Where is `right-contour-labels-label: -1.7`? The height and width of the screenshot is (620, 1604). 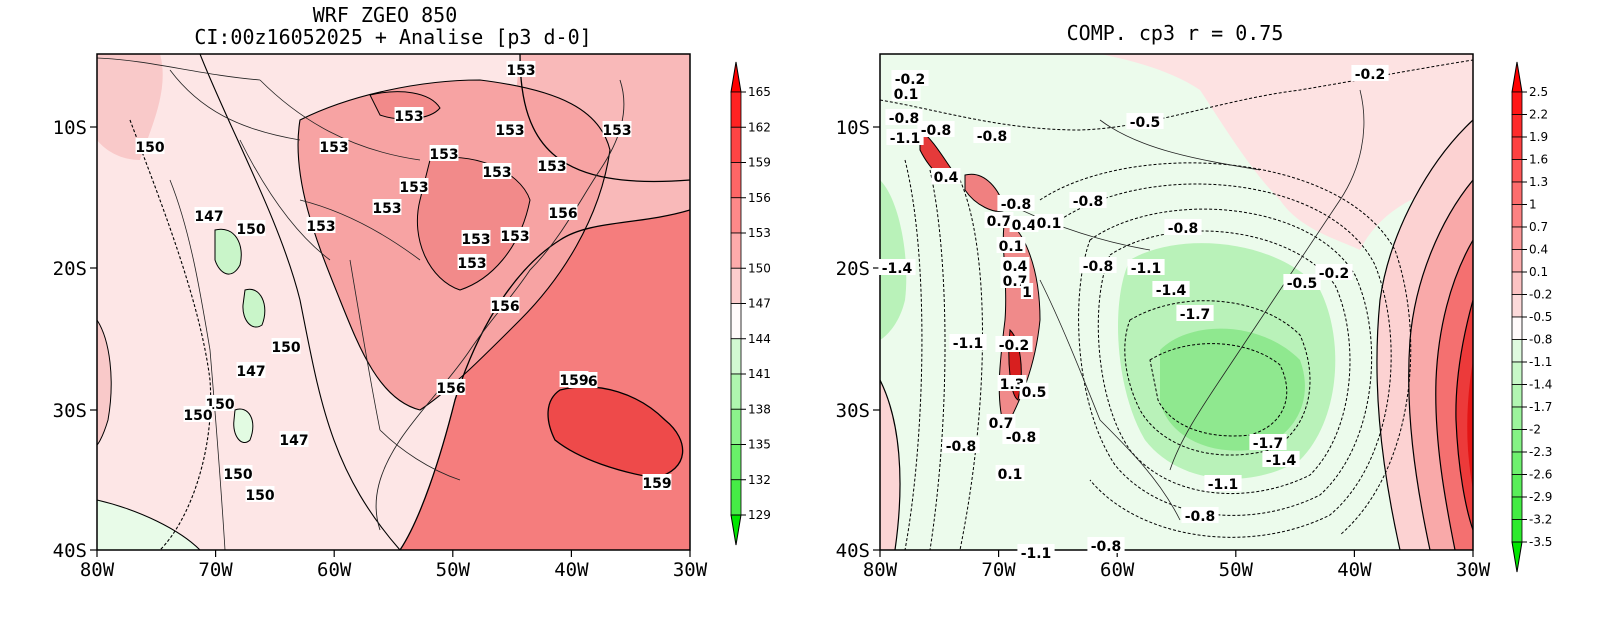
right-contour-labels-label: -1.7 is located at coordinates (1268, 444).